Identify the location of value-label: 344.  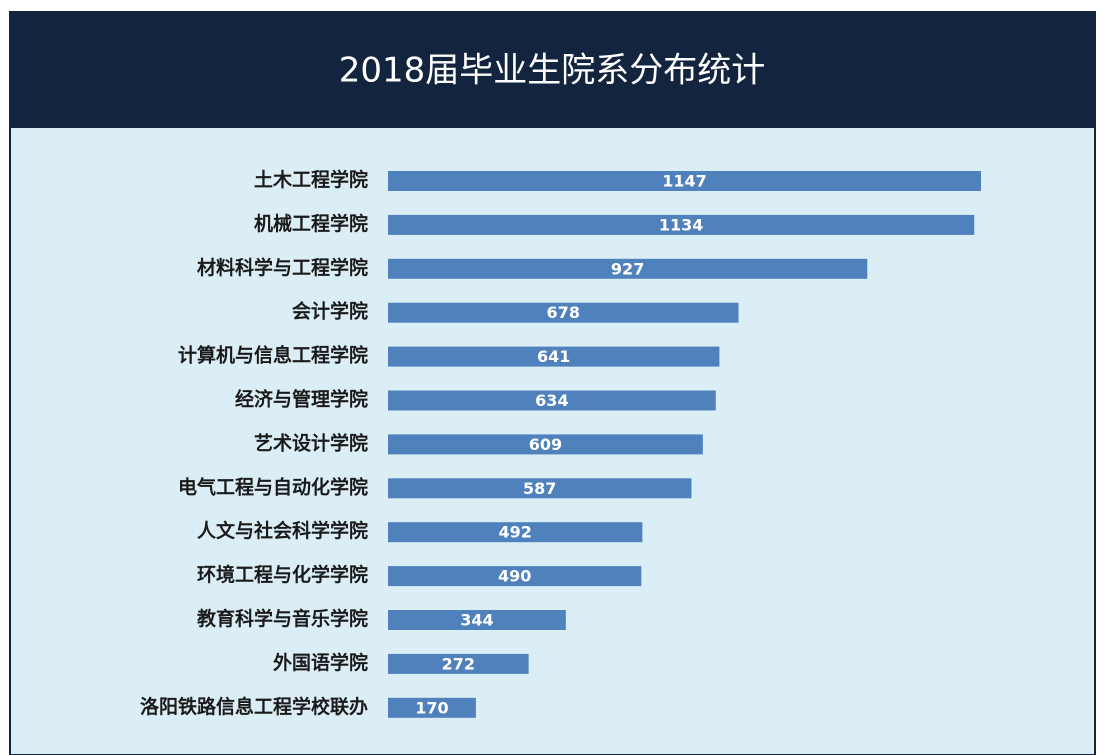
(476, 620).